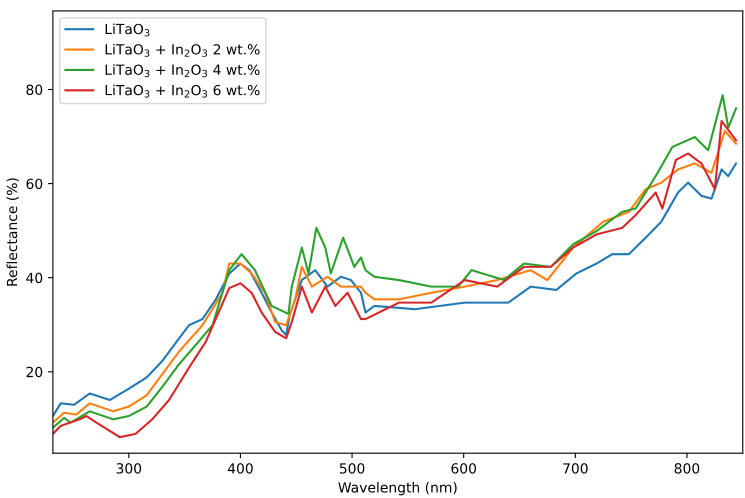 The width and height of the screenshot is (745, 498). What do you see at coordinates (183, 71) in the screenshot?
I see `legend-label: LiTaO$_{3}$ + In$_{2}$O$_{3}$ 4 wt.%` at bounding box center [183, 71].